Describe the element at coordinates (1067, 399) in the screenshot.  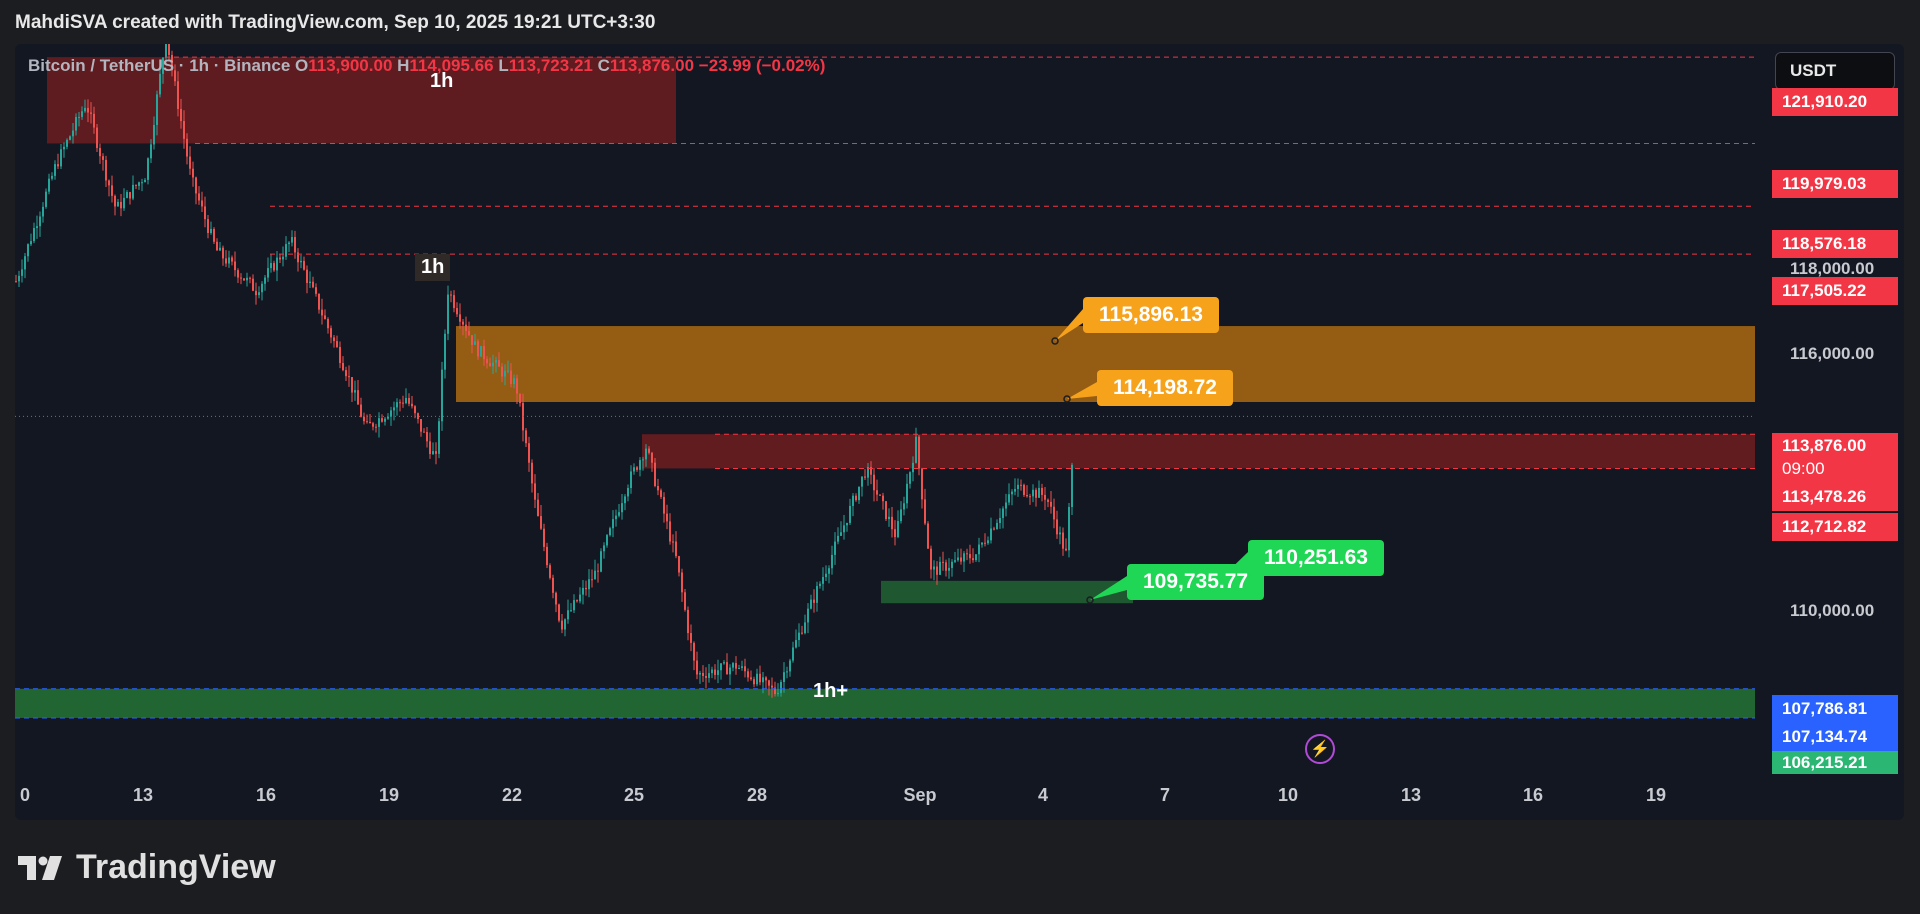
I see `callout-anchor` at that location.